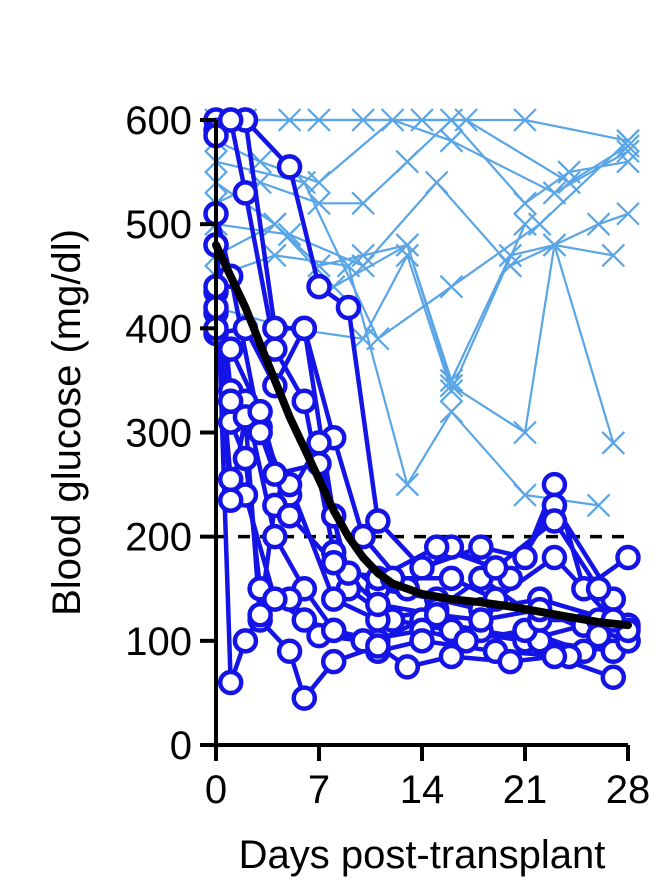 This screenshot has width=670, height=890. What do you see at coordinates (158, 121) in the screenshot?
I see `y-tick-label: 600` at bounding box center [158, 121].